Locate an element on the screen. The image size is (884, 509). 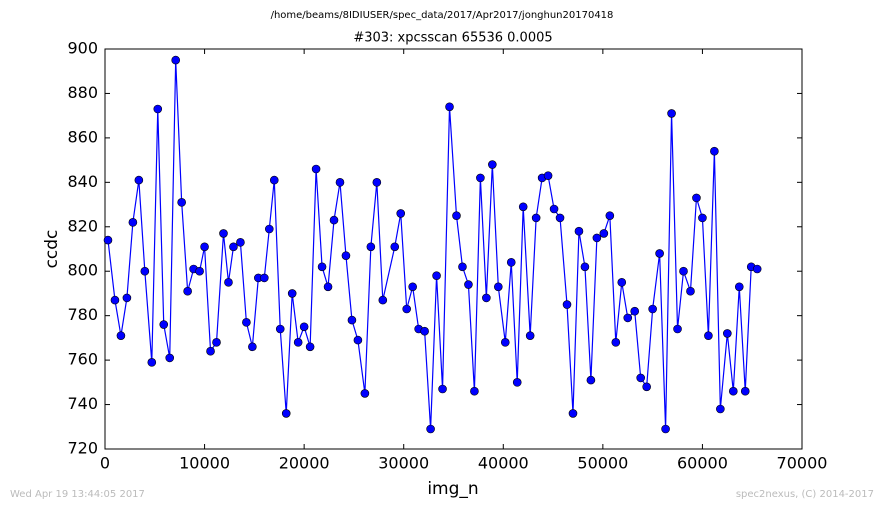
y-tick-label: 840 is located at coordinates (82, 181).